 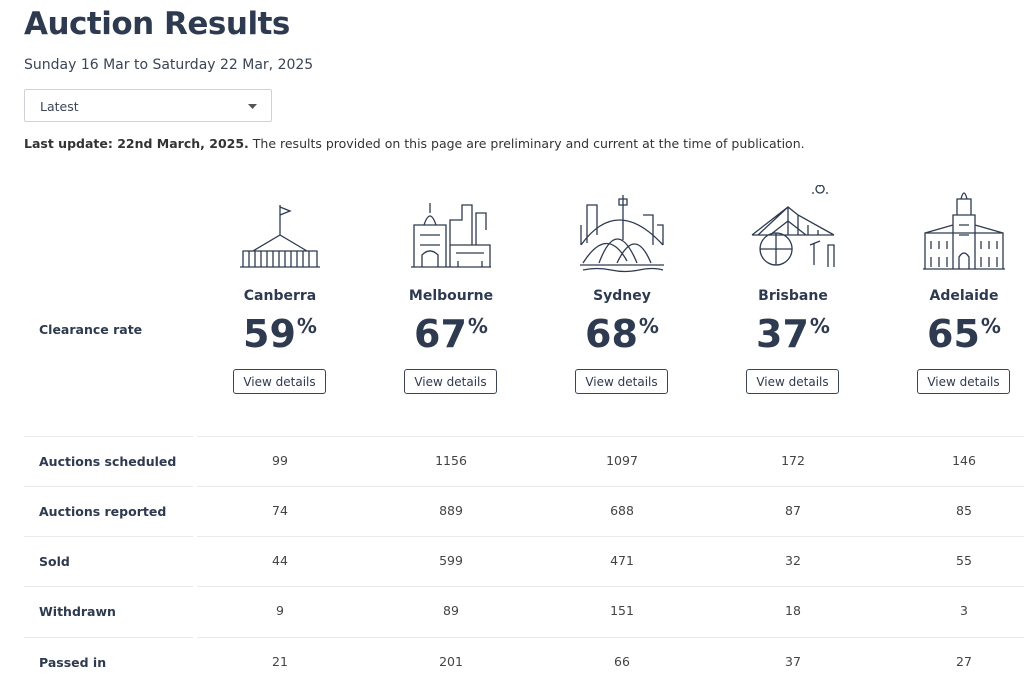 I want to click on rate-value: 67, so click(x=440, y=334).